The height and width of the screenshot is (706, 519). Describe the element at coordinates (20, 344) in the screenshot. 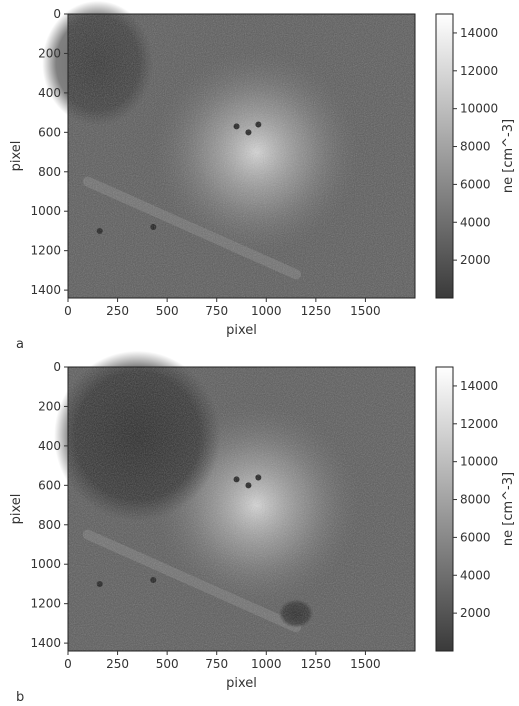

I see `panel-letter: a` at that location.